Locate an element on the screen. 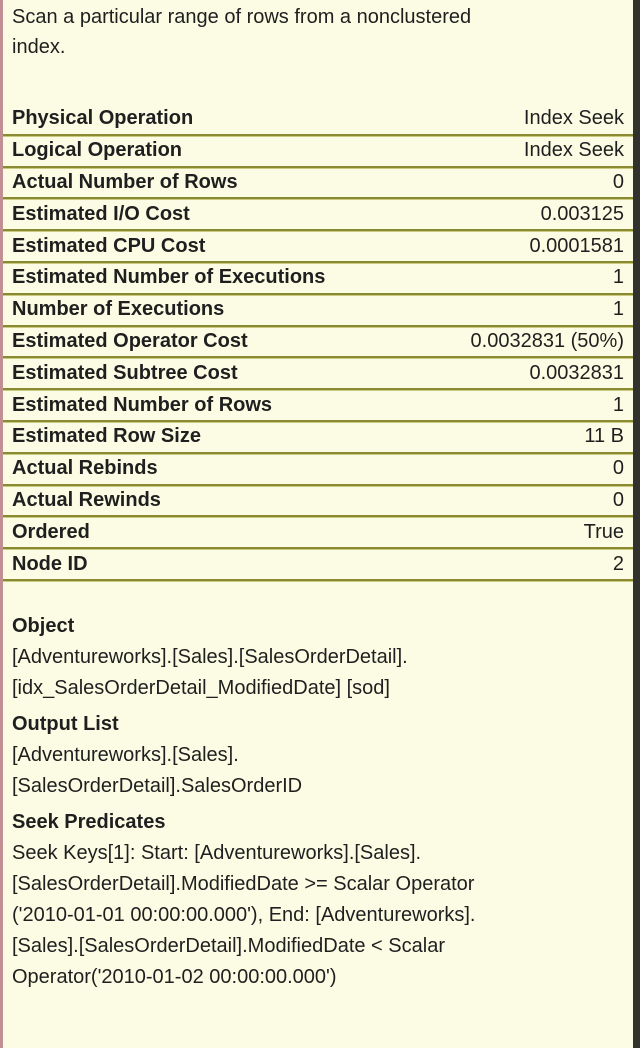  table-row: Estimated Operator Cost 0.0032831 (50%) is located at coordinates (318, 343).